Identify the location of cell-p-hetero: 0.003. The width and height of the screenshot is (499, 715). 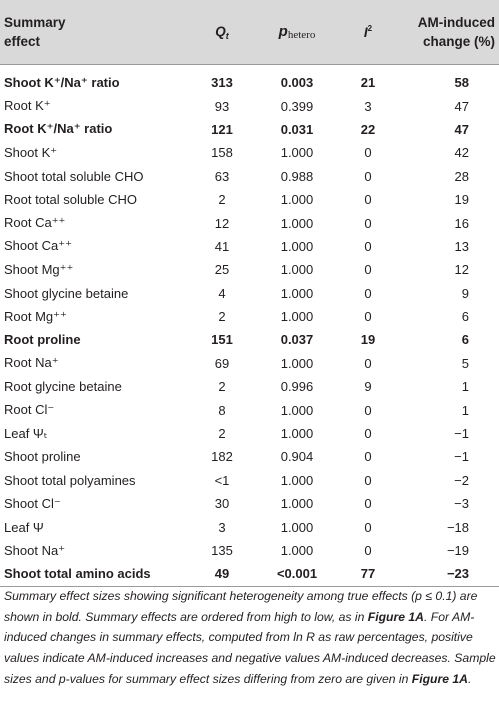
(297, 83).